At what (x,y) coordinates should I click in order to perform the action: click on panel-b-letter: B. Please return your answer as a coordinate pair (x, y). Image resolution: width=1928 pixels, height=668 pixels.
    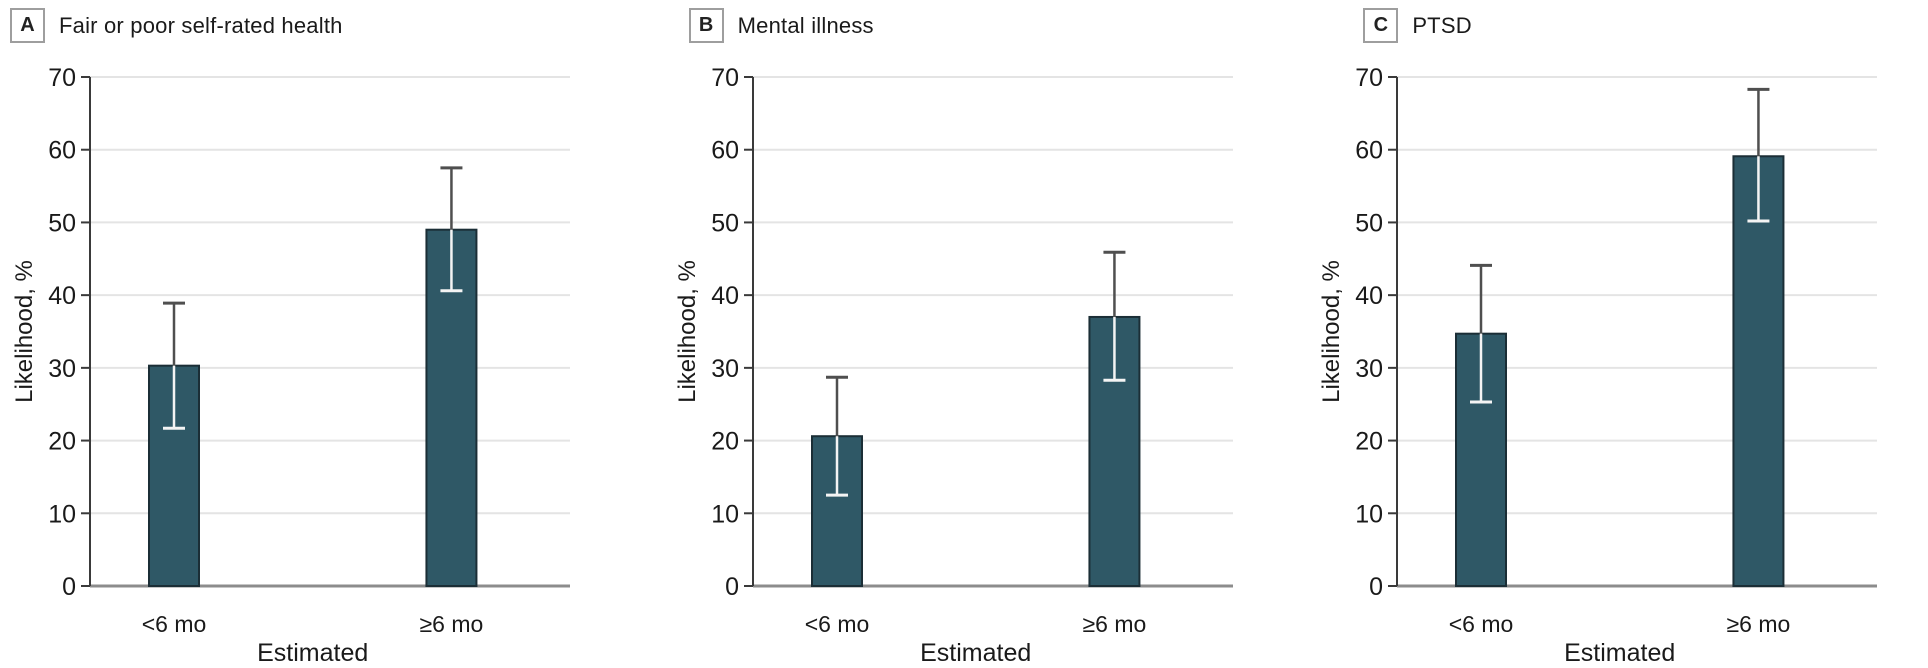
    Looking at the image, I should click on (706, 25).